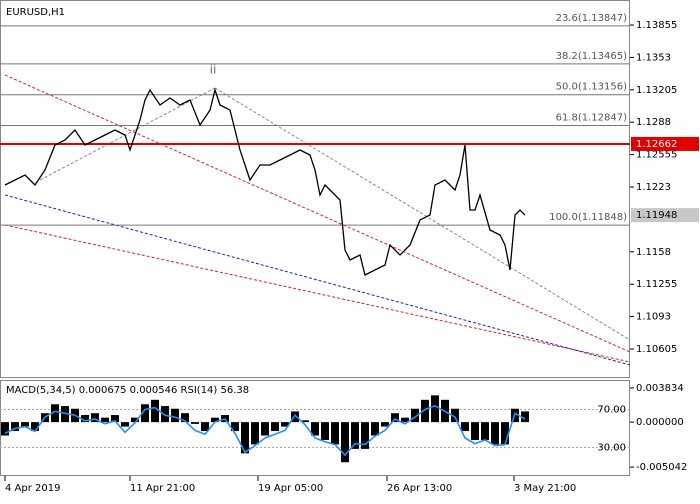  Describe the element at coordinates (656, 284) in the screenshot. I see `y-tick-label: 1.11255` at that location.